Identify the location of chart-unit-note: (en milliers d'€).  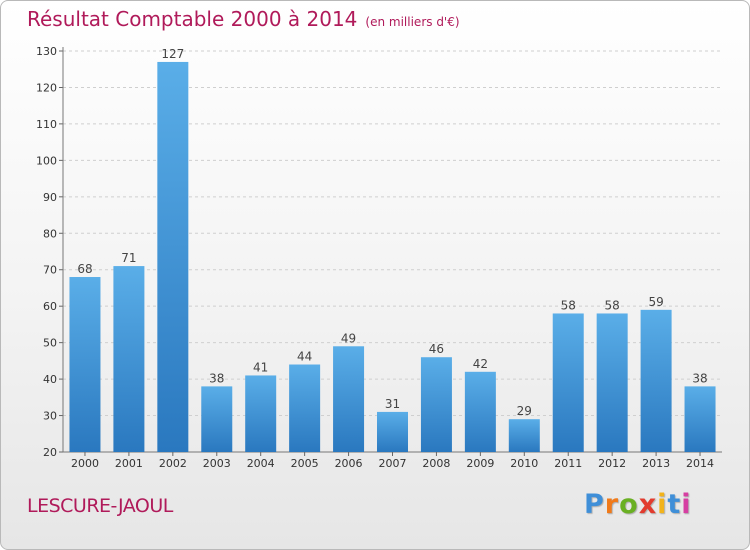
(412, 22).